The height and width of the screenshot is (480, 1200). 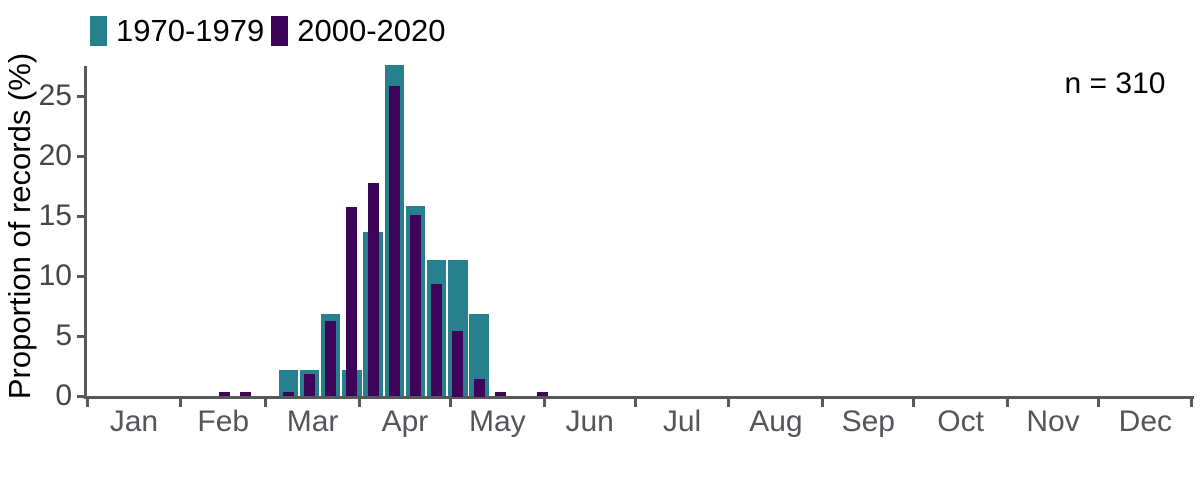 I want to click on legend-label-1970-1979: 1970-1979, so click(x=190, y=30).